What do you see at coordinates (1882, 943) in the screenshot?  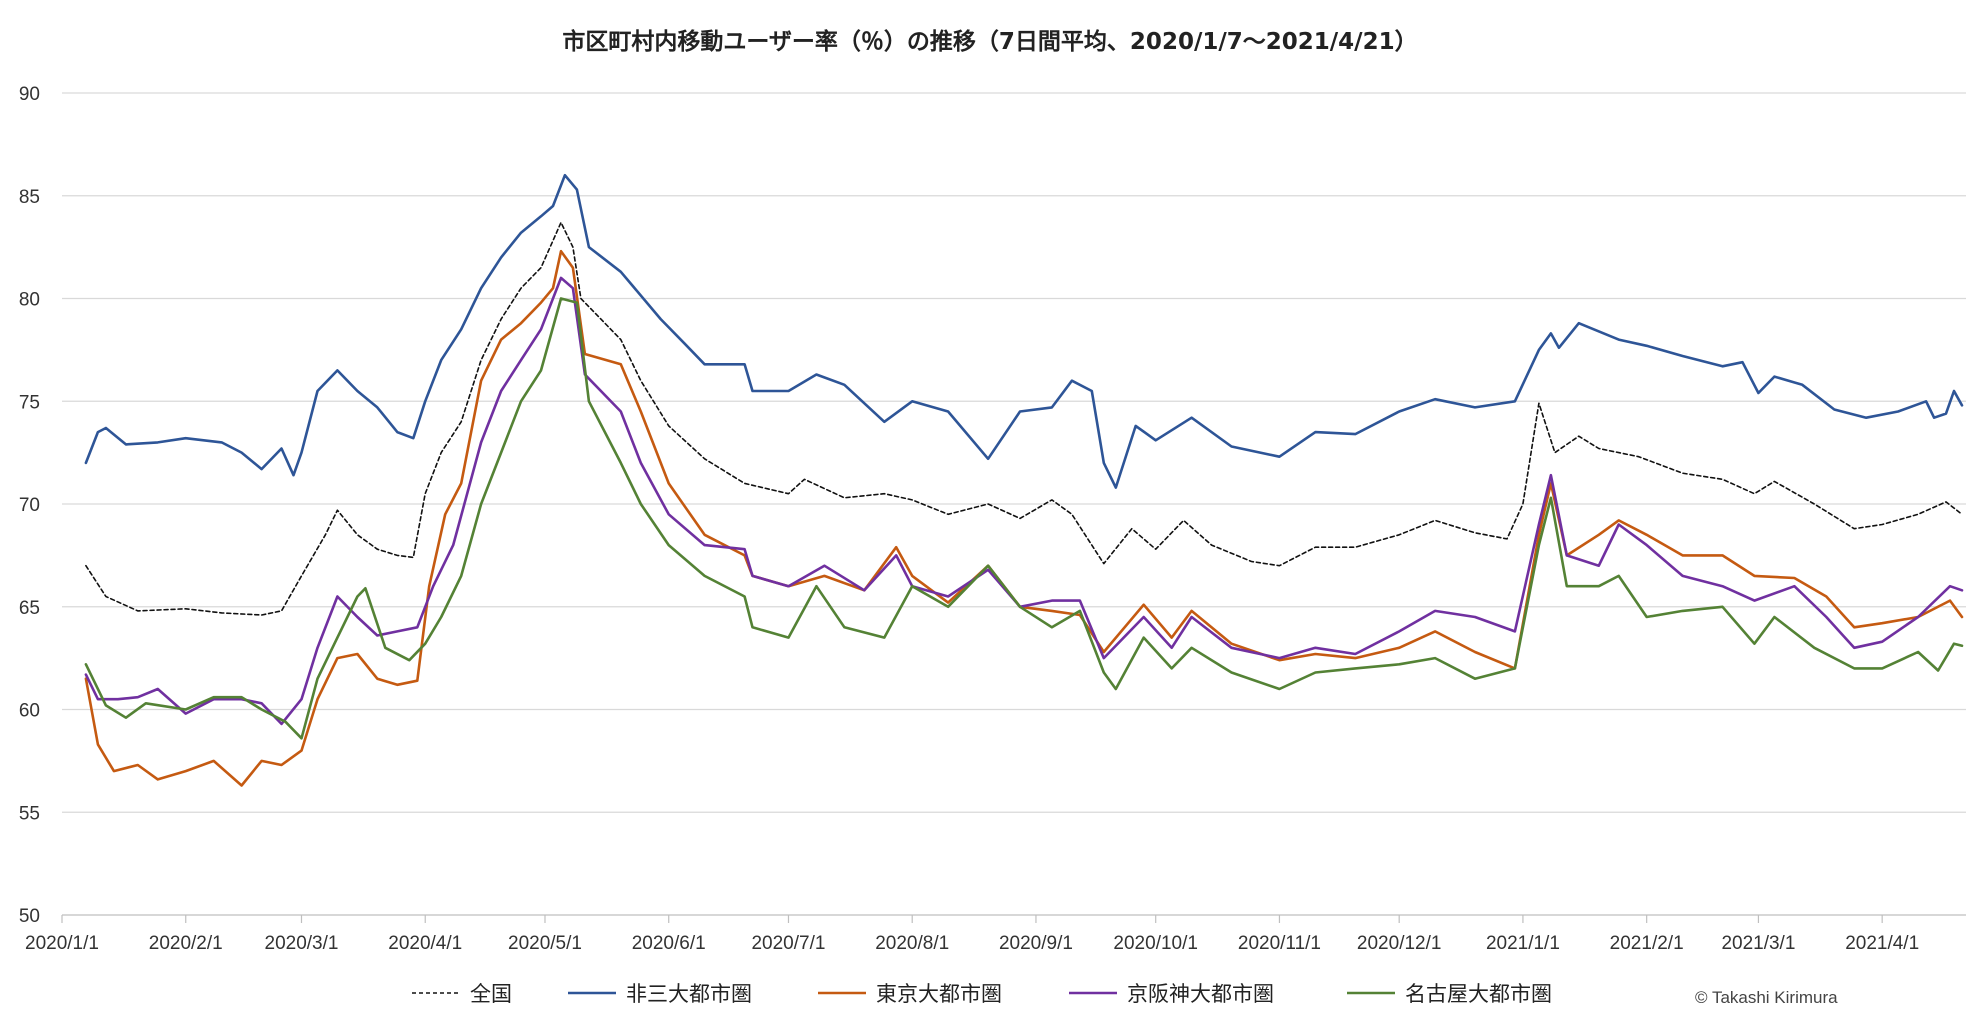 I see `x-tick-label: 2021/4/1` at bounding box center [1882, 943].